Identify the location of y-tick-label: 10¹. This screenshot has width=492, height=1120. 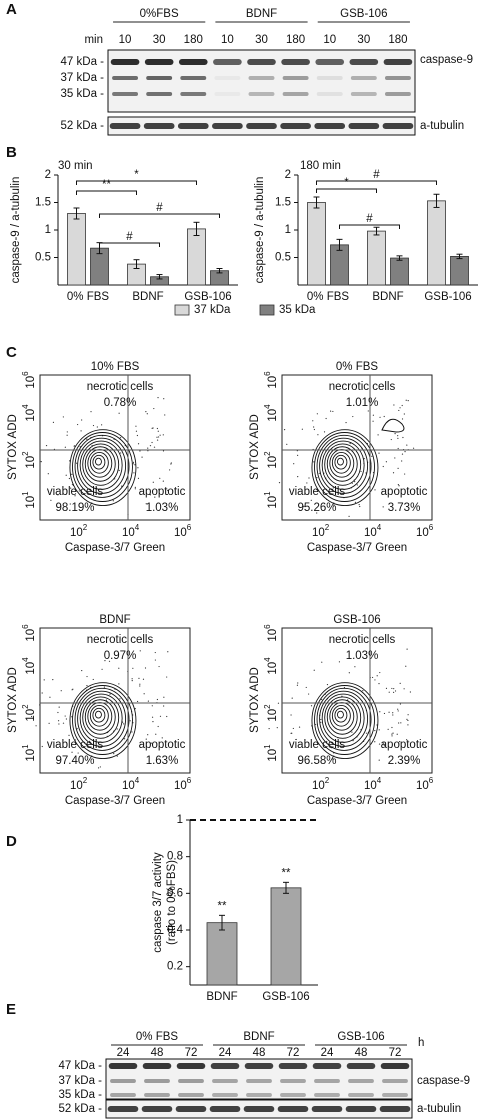
(271, 753).